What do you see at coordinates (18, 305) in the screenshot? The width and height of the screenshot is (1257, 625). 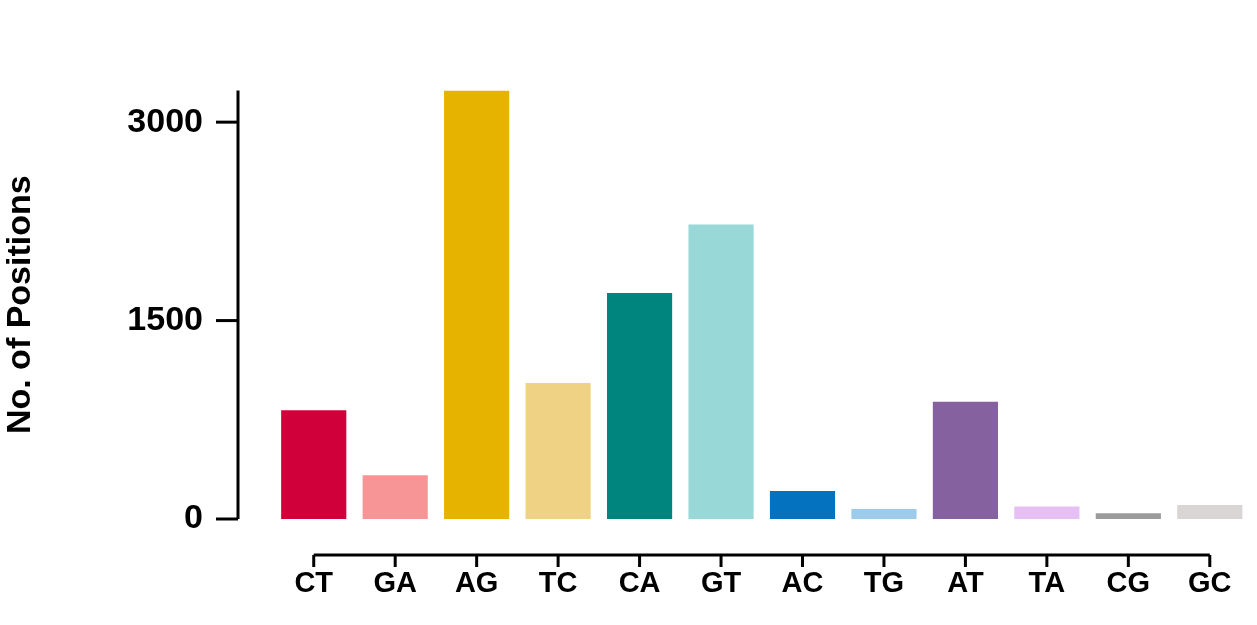 I see `y-axis-title: No. of Positions` at bounding box center [18, 305].